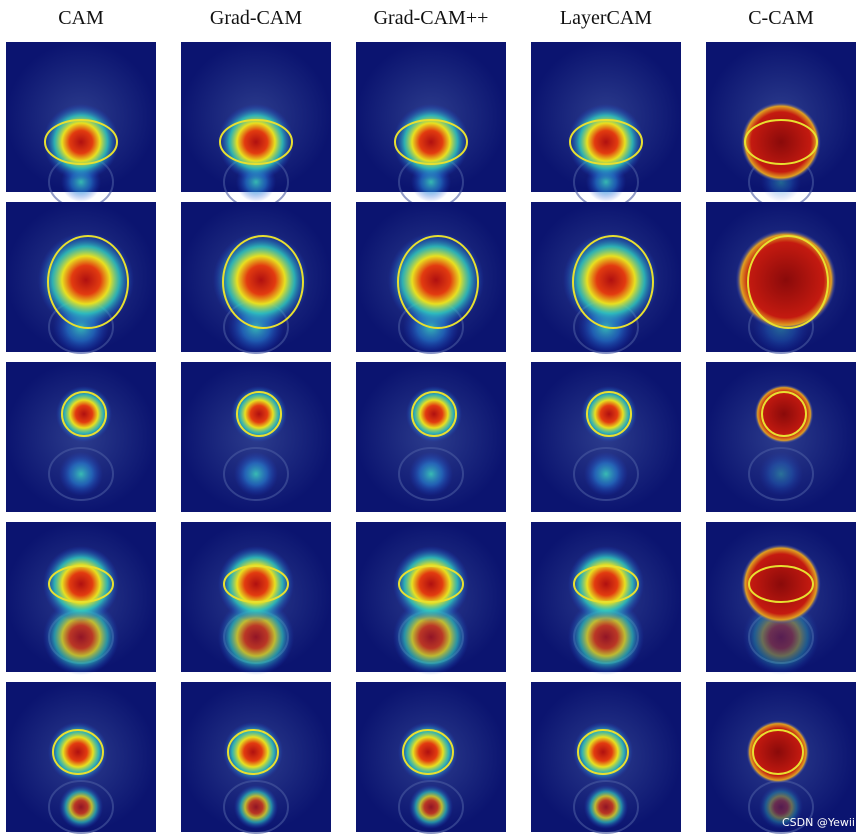 This screenshot has height=837, width=865. Describe the element at coordinates (606, 18) in the screenshot. I see `column-header: LayerCAM` at that location.